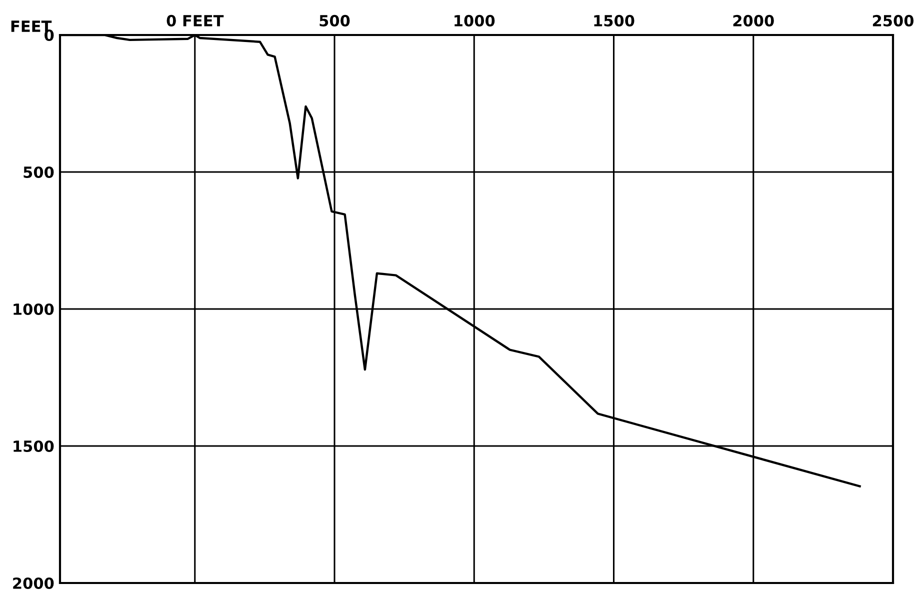  What do you see at coordinates (474, 20) in the screenshot?
I see `x-tick-label: 1000` at bounding box center [474, 20].